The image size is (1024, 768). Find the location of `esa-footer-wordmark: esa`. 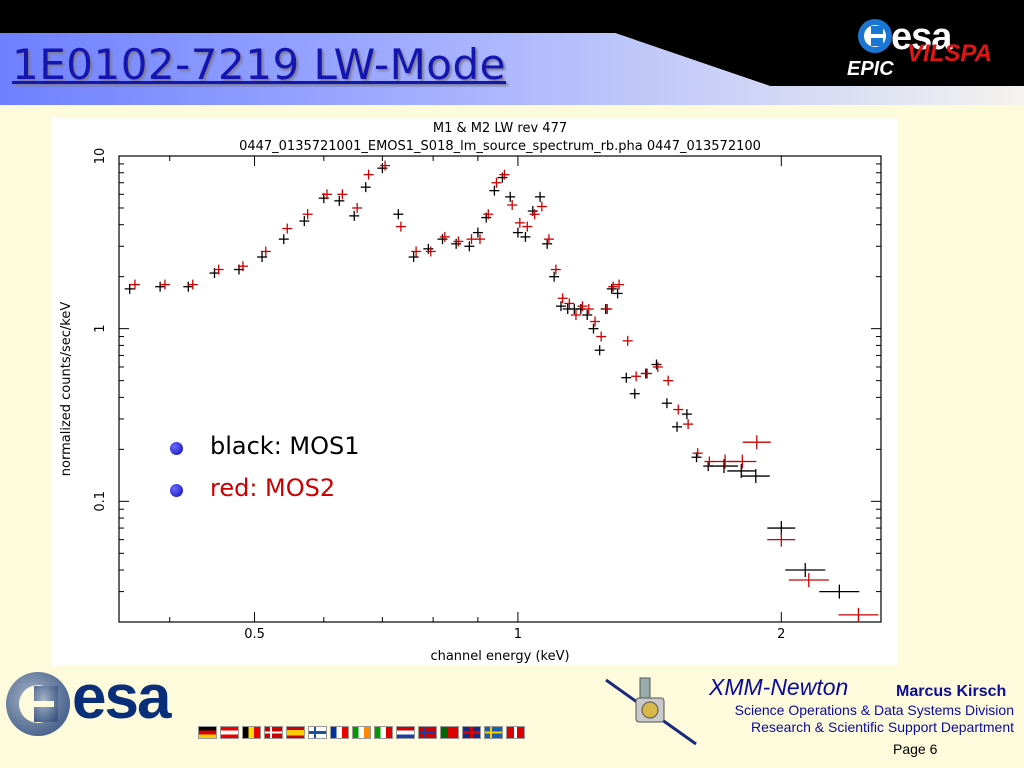

esa-footer-wordmark: esa is located at coordinates (121, 697).